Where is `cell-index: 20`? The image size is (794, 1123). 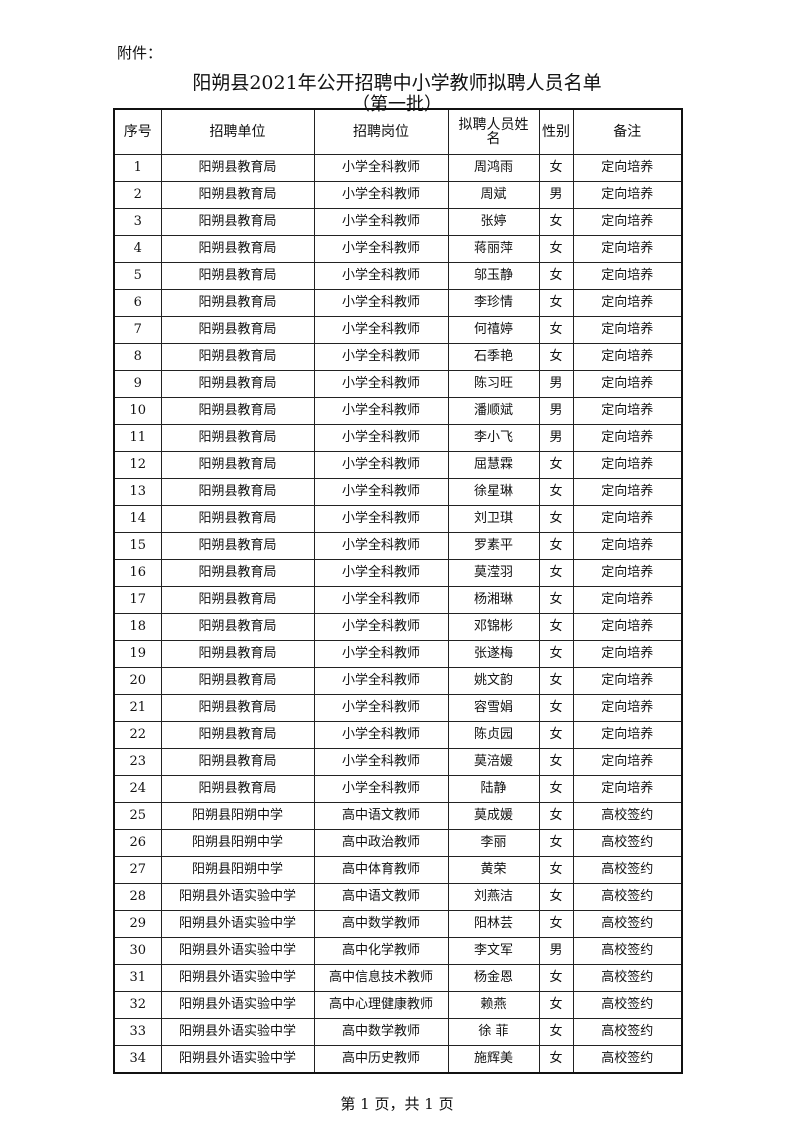 cell-index: 20 is located at coordinates (137, 681).